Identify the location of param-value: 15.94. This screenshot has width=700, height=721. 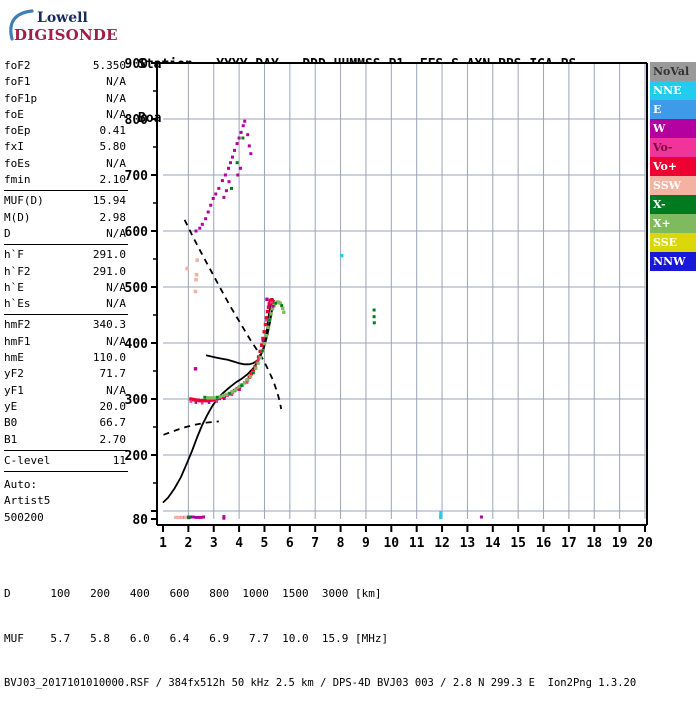
(109, 201).